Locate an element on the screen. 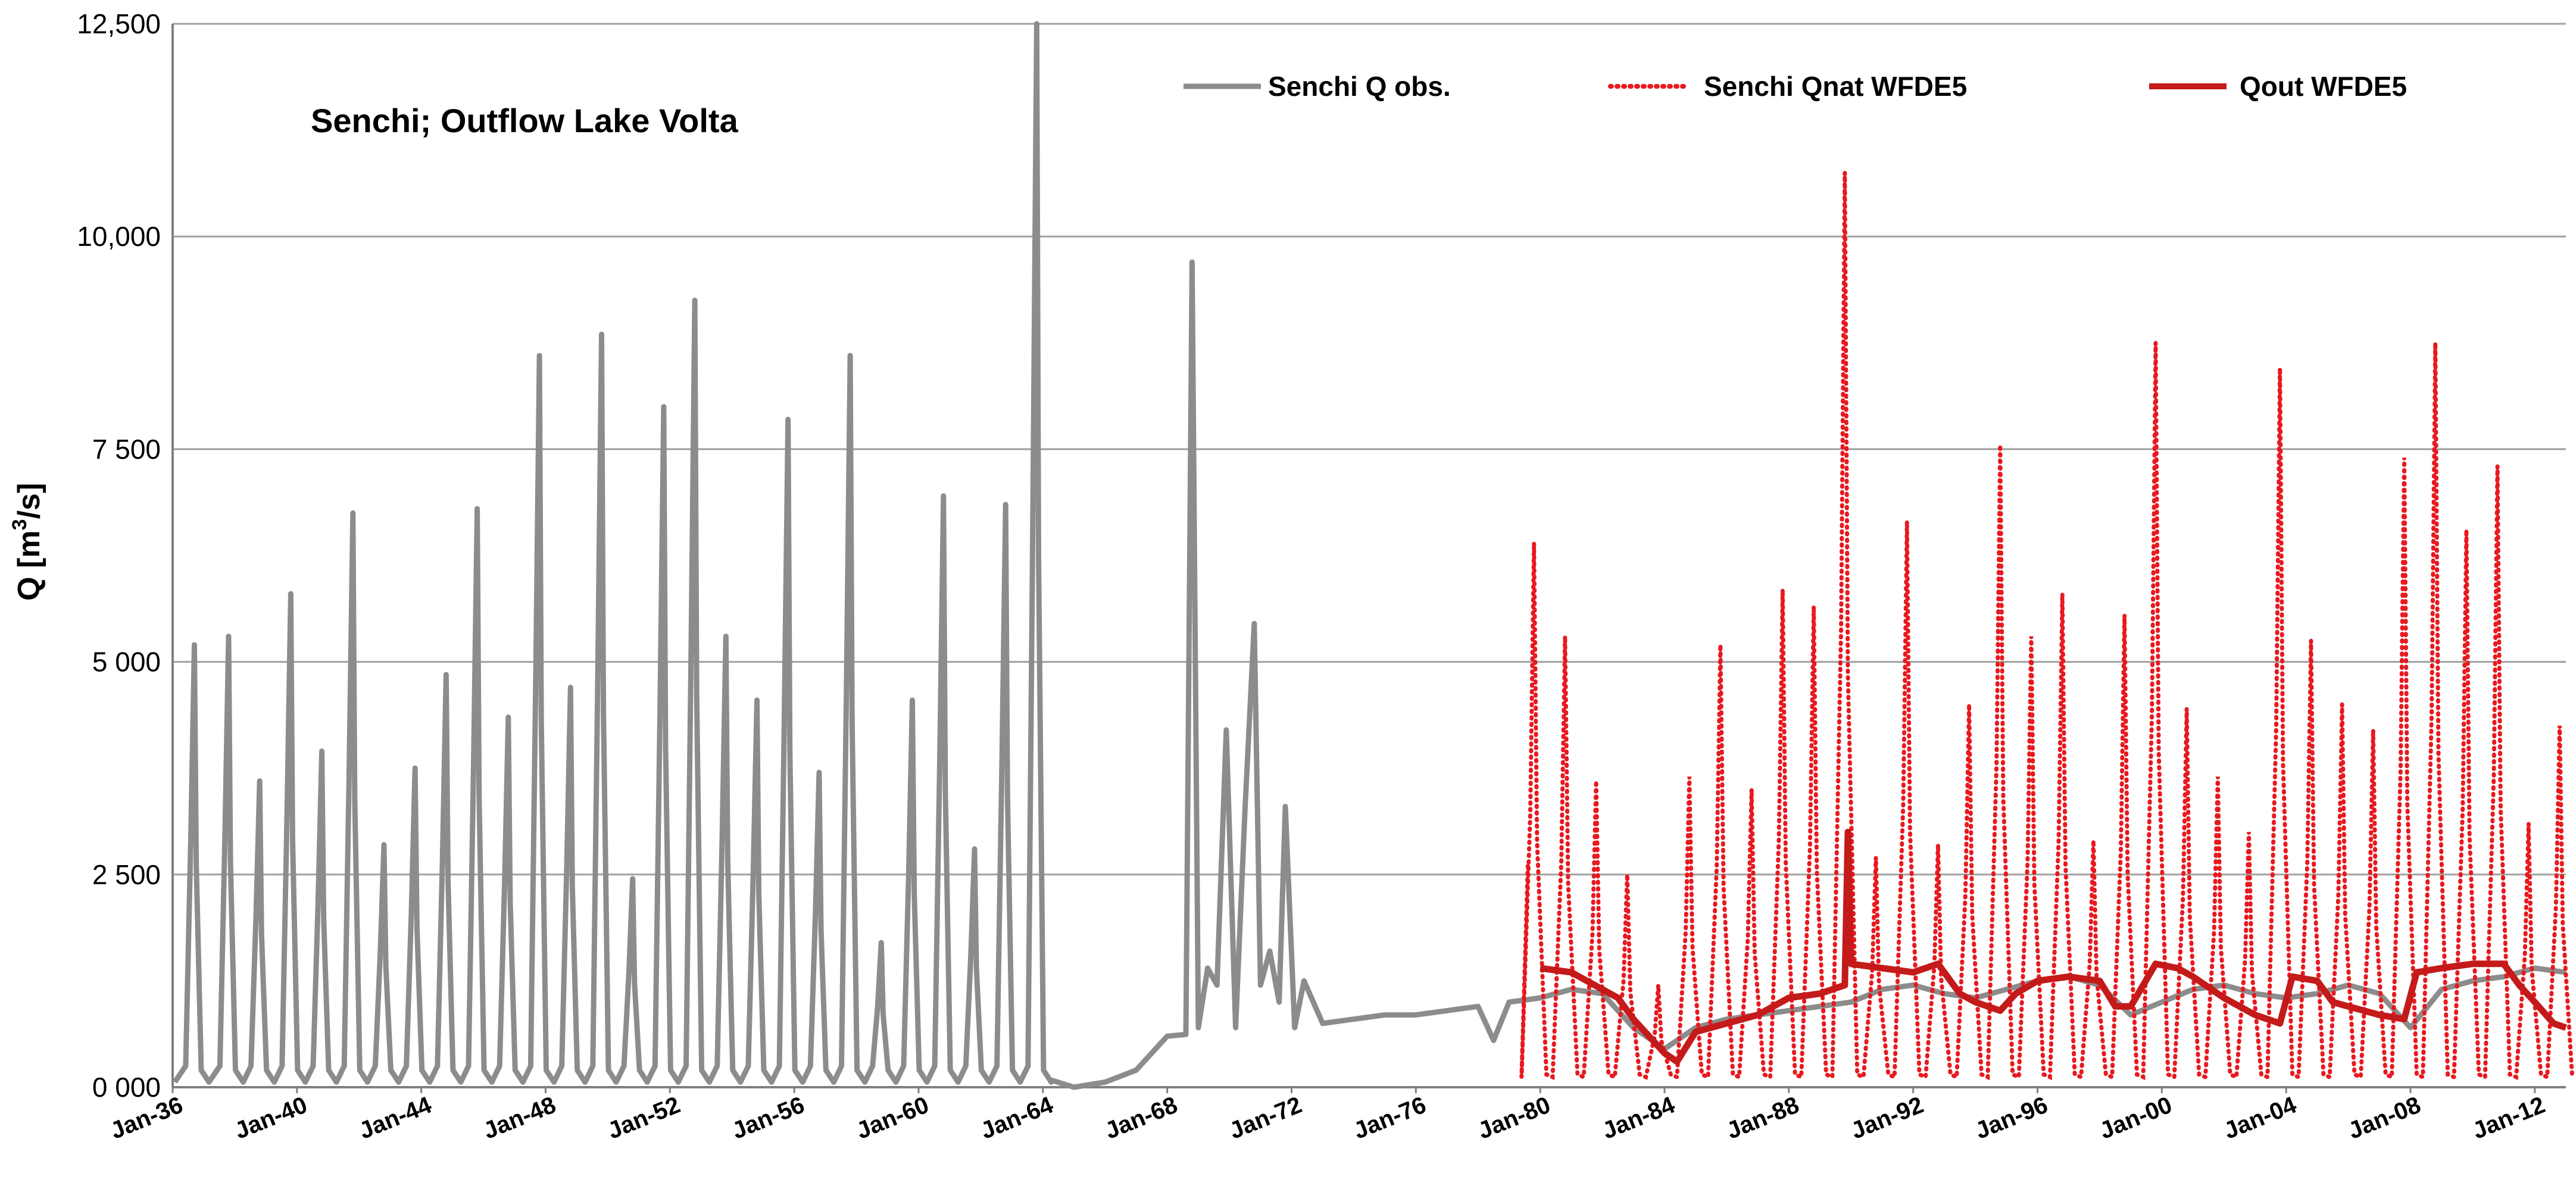  x-tick-label: Jan-84 is located at coordinates (1638, 1117).